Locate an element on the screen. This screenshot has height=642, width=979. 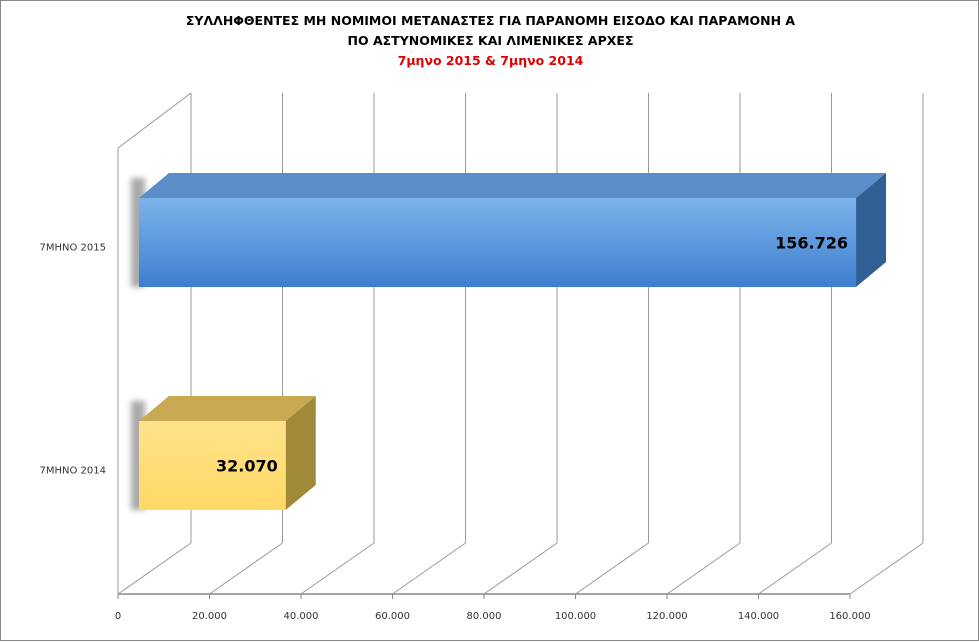
data-label: 32.070 is located at coordinates (247, 466).